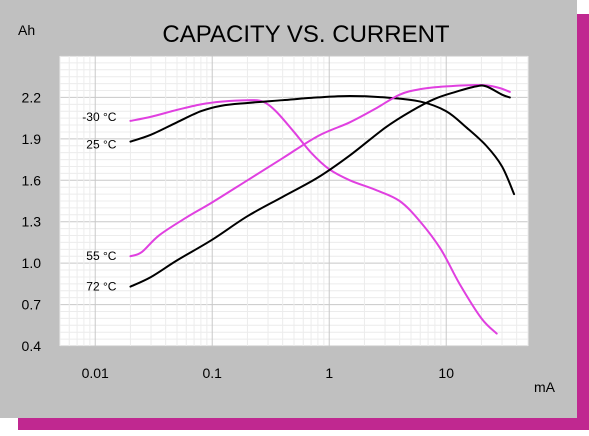 This screenshot has width=589, height=436. What do you see at coordinates (32, 139) in the screenshot?
I see `y-tick-label: 1.9` at bounding box center [32, 139].